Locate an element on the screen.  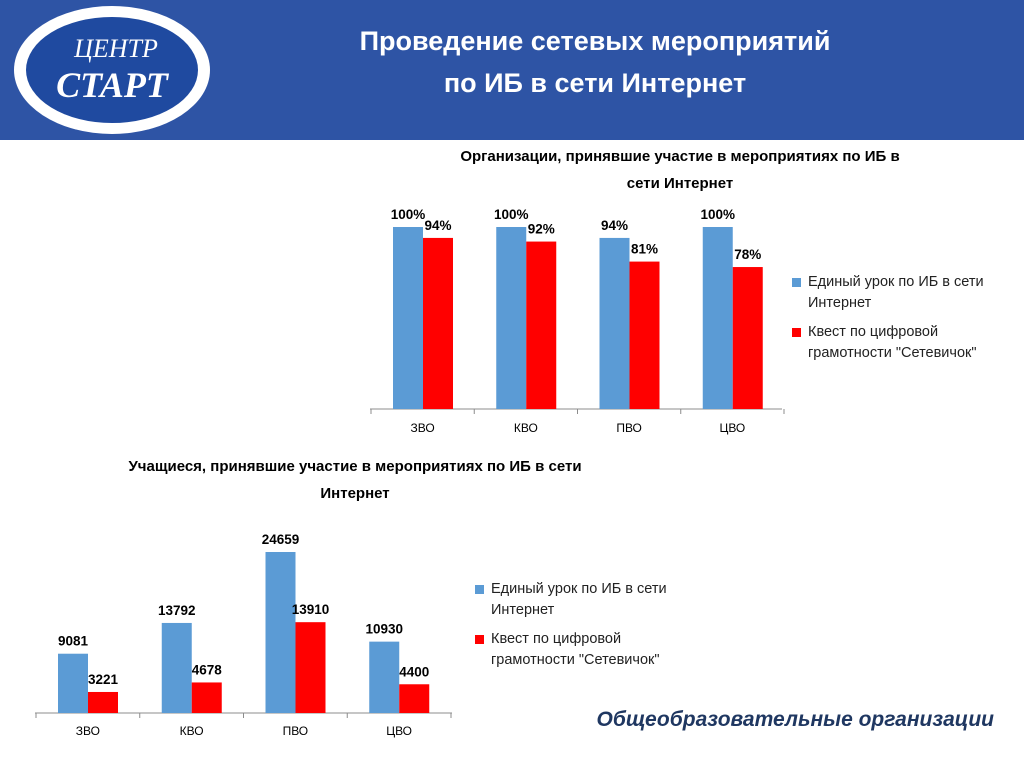
stud-bar-label: 13910 is located at coordinates (311, 609).